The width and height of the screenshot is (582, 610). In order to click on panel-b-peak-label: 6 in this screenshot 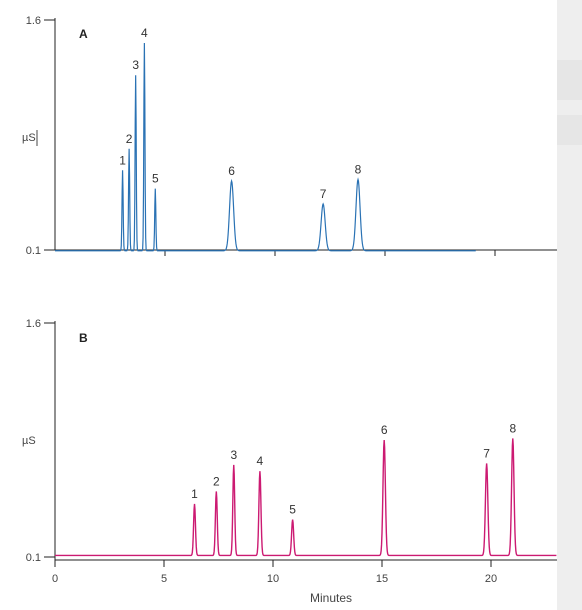, I will do `click(384, 430)`.